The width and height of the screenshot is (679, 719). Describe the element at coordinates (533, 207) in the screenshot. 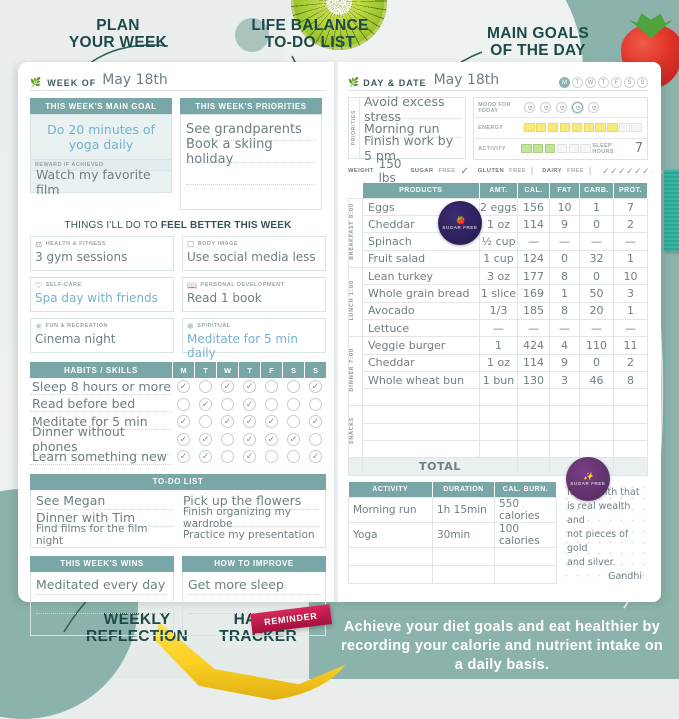

I see `nutrition-cell-calories: 156` at that location.